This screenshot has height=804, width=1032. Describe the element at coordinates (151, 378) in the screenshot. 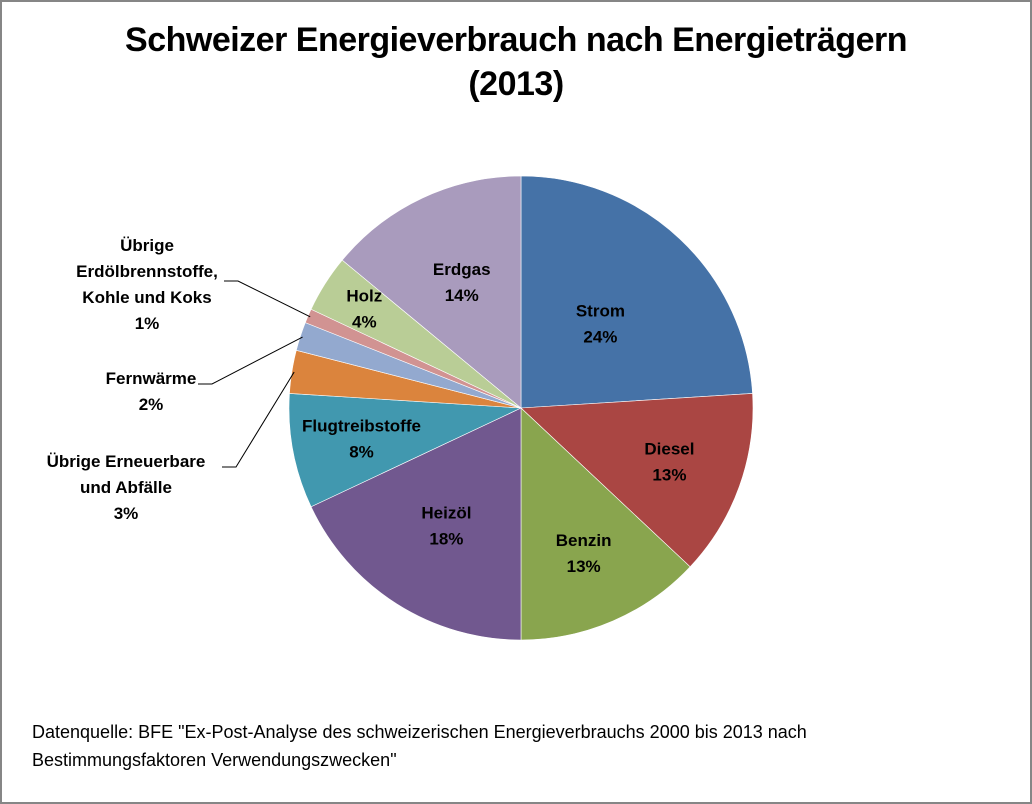

I see `category-label: Fernwärme` at that location.